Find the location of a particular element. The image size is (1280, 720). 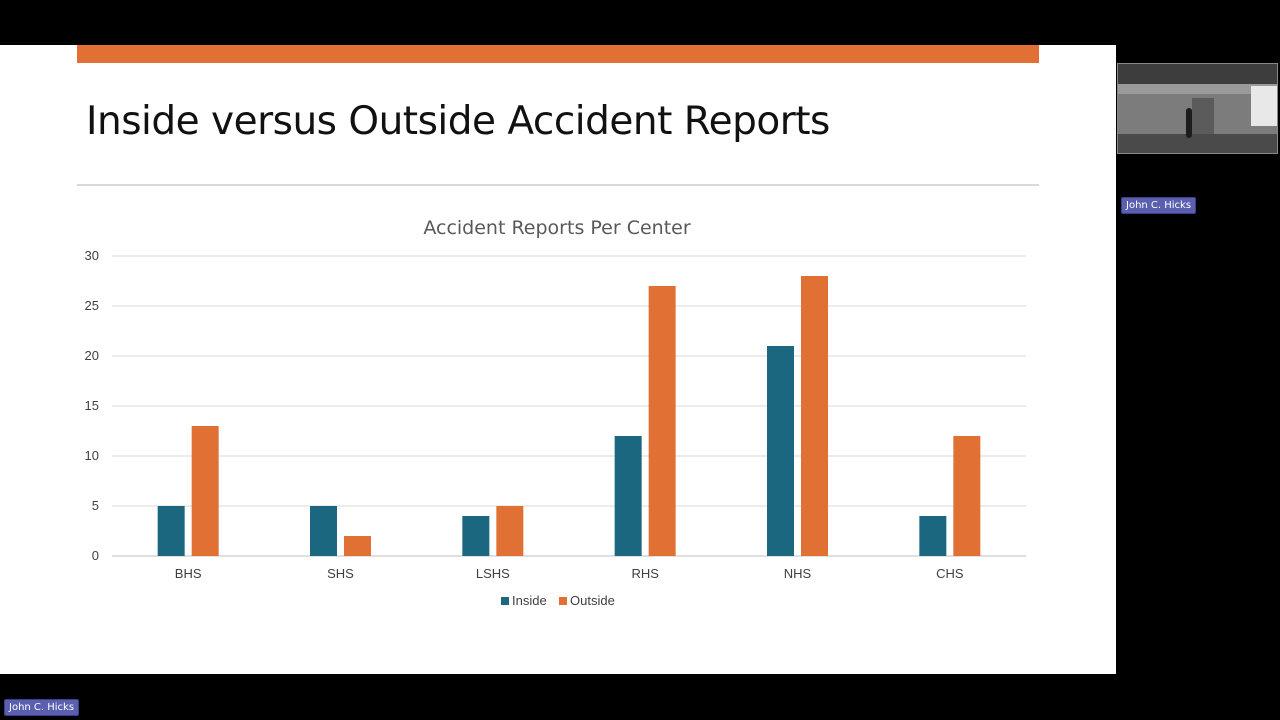

bar-inside-shs is located at coordinates (323, 531).